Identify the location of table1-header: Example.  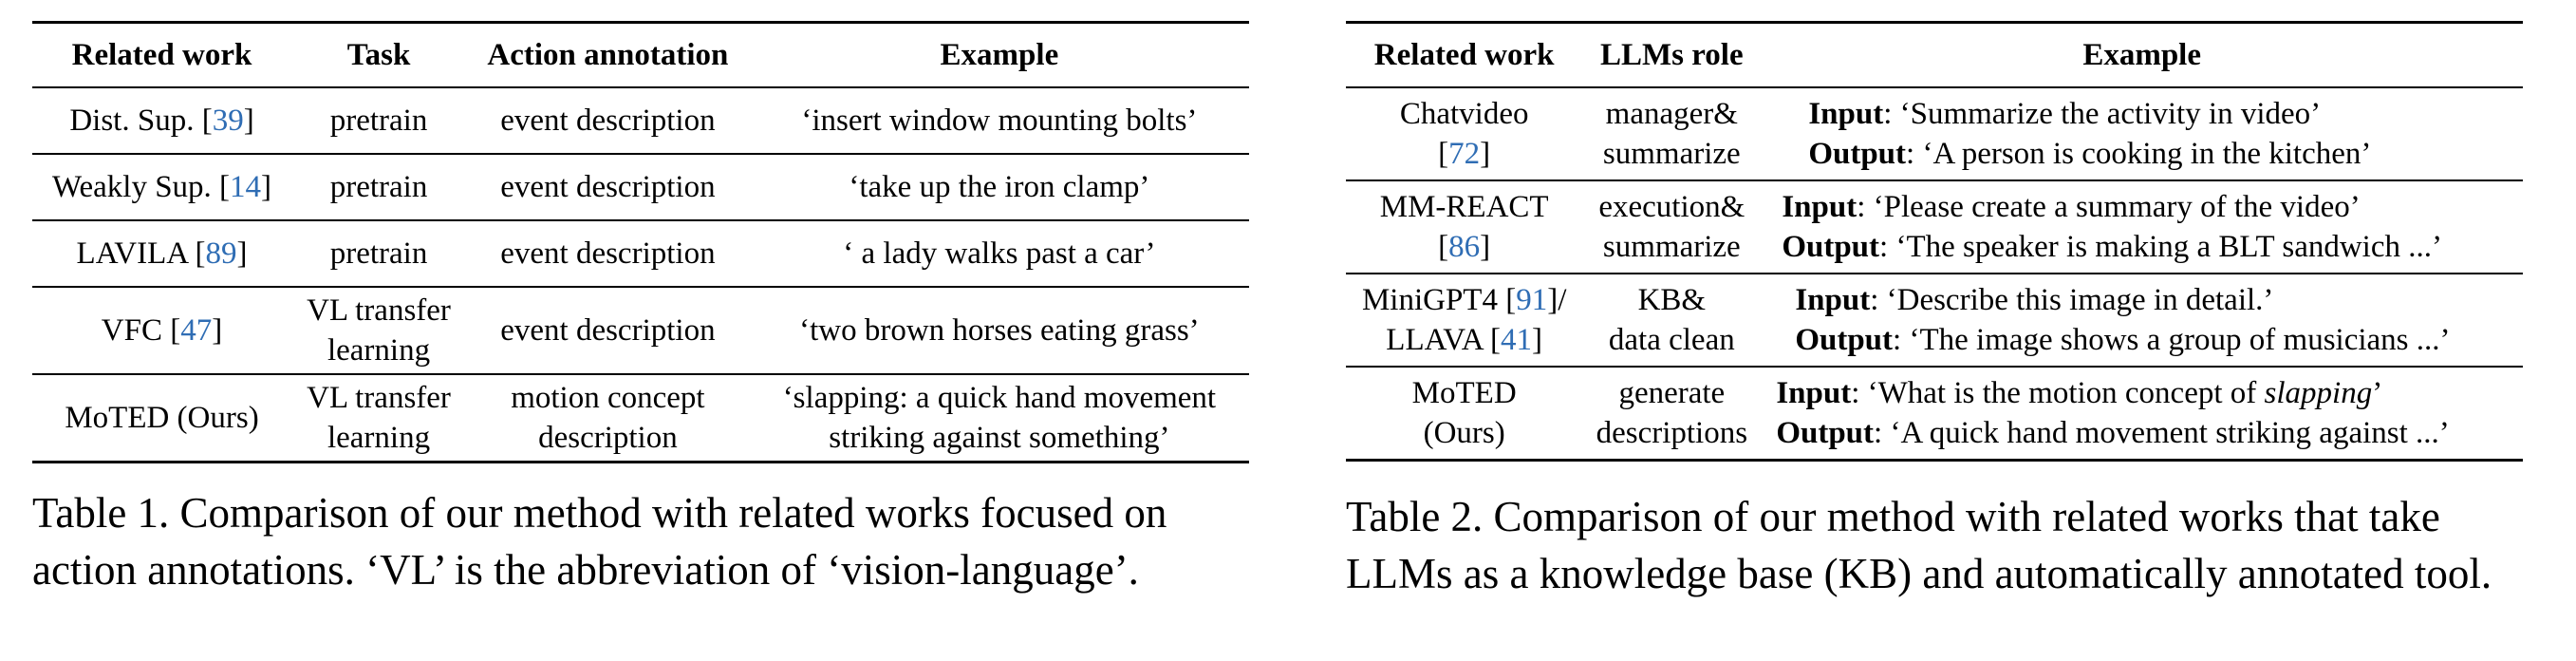
(999, 55).